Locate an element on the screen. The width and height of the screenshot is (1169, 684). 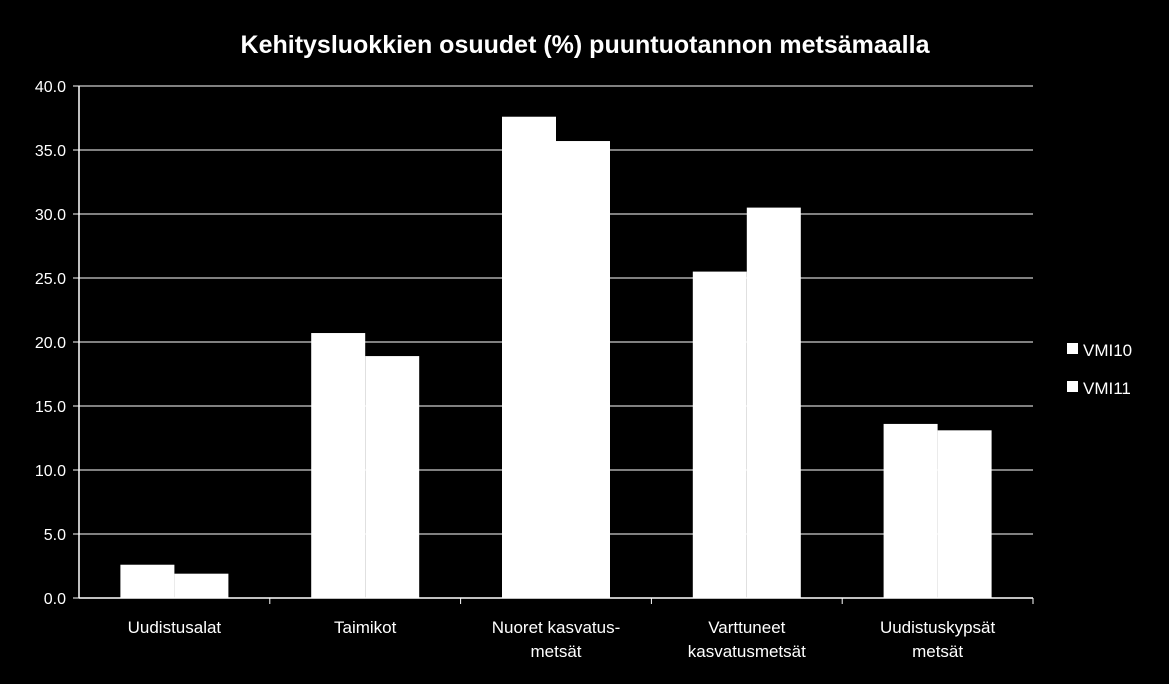
legend-swatch-vmi11 is located at coordinates (1072, 386).